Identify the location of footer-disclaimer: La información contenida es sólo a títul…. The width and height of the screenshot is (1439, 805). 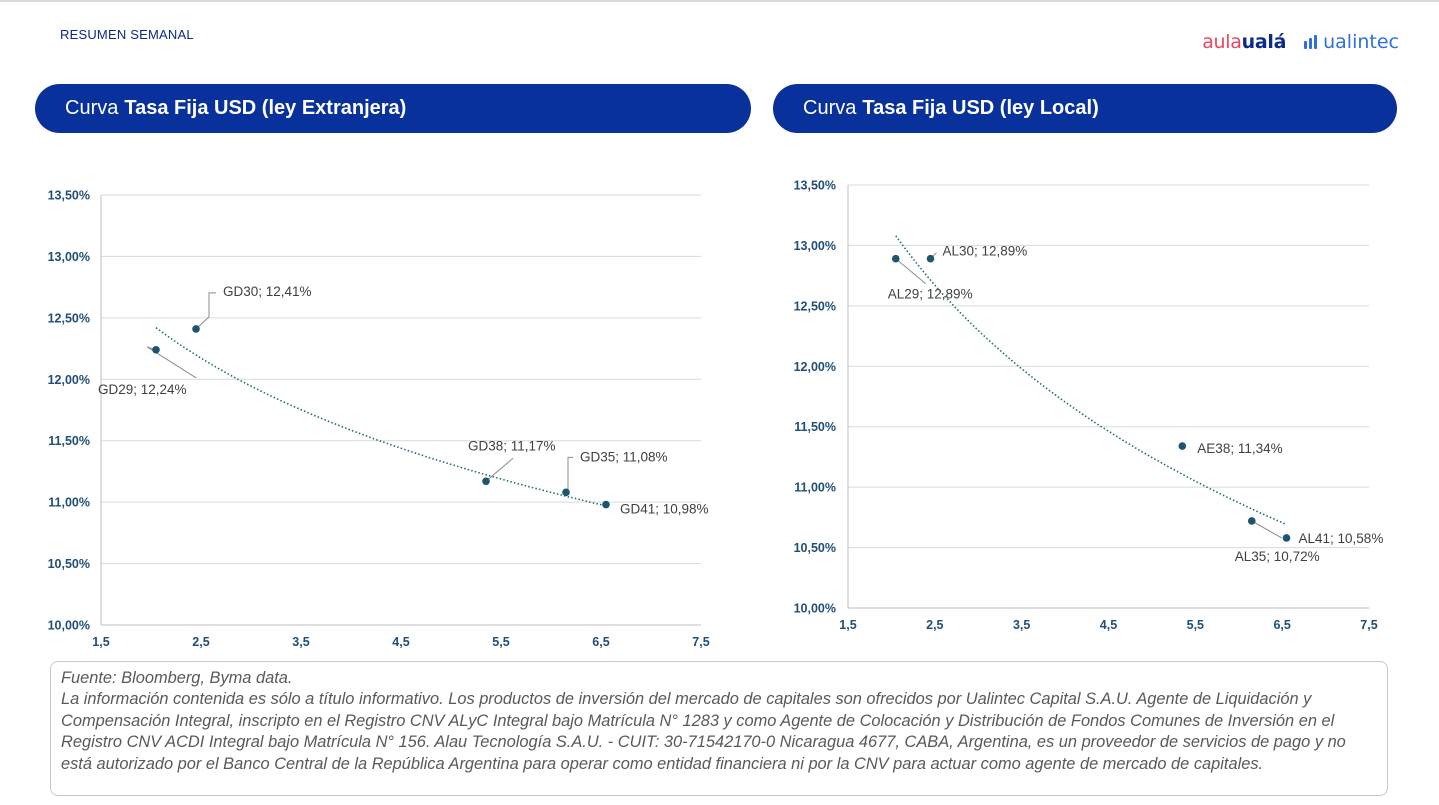
(703, 731).